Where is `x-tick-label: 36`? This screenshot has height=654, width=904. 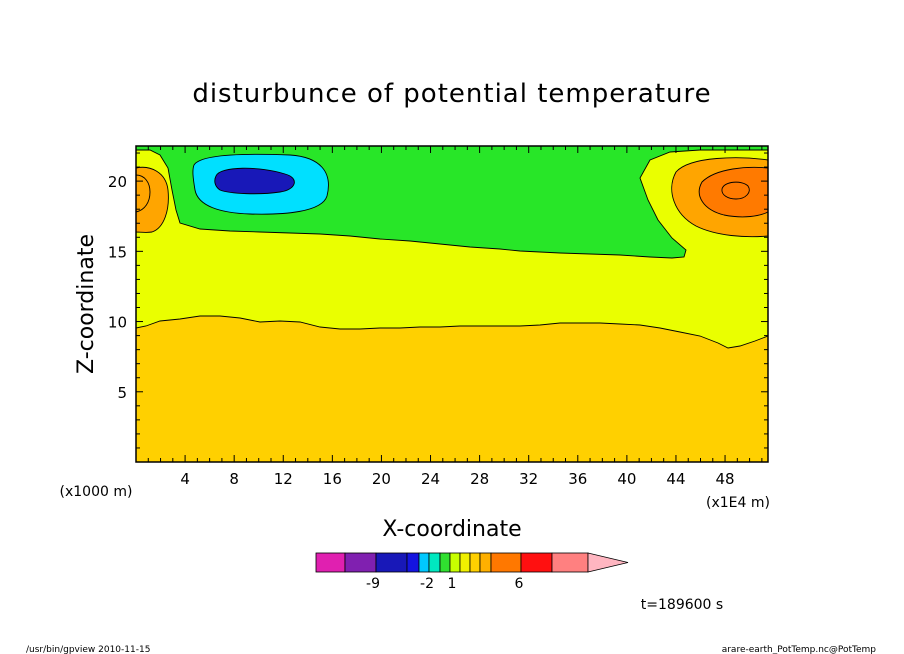 x-tick-label: 36 is located at coordinates (577, 479).